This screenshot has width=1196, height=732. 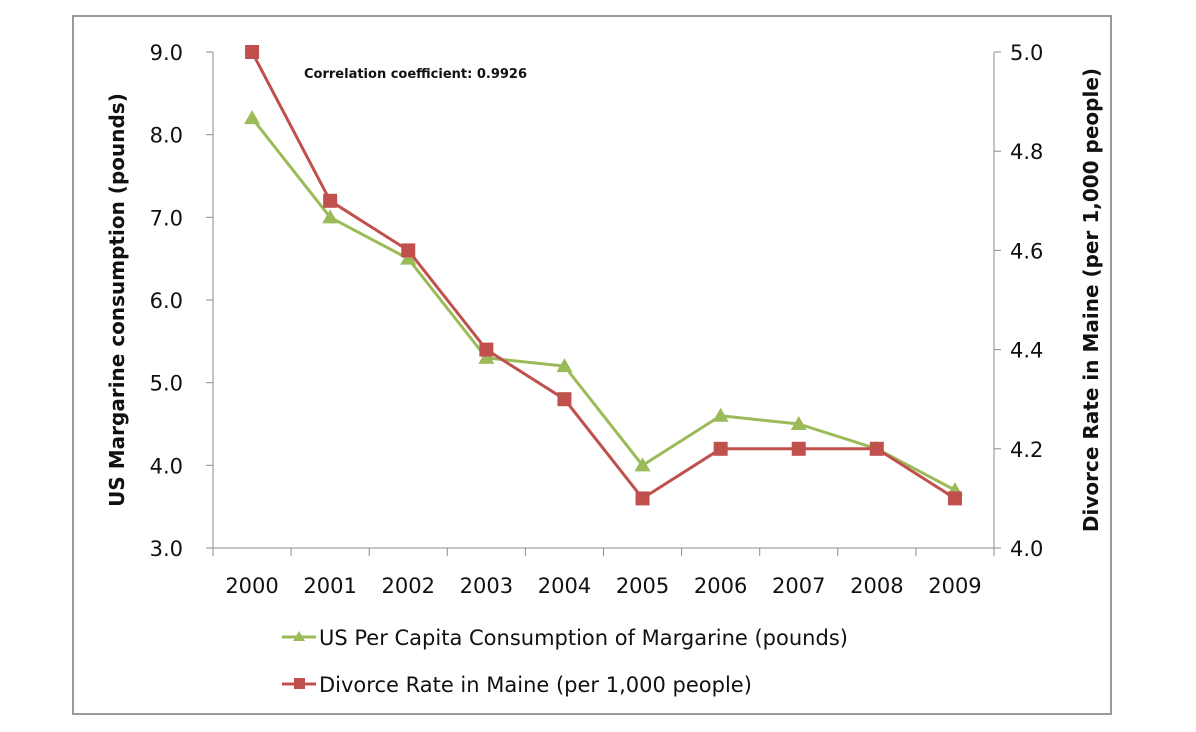 What do you see at coordinates (1091, 300) in the screenshot?
I see `y-axis-right-title: Divorce Rate in Maine (per 1,000 people)` at bounding box center [1091, 300].